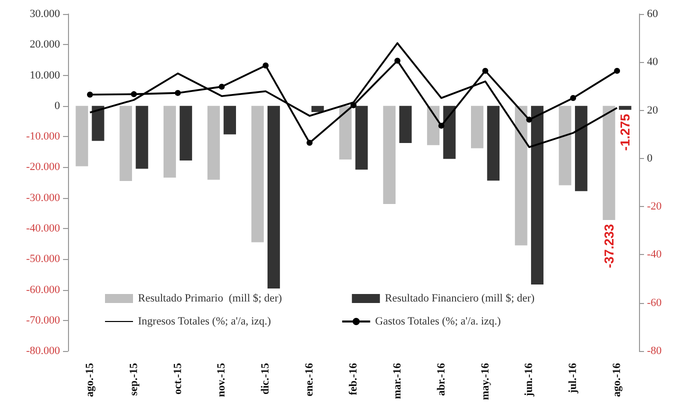 Image resolution: width=689 pixels, height=403 pixels. I want to click on x-tick-label: jul.-16, so click(573, 378).